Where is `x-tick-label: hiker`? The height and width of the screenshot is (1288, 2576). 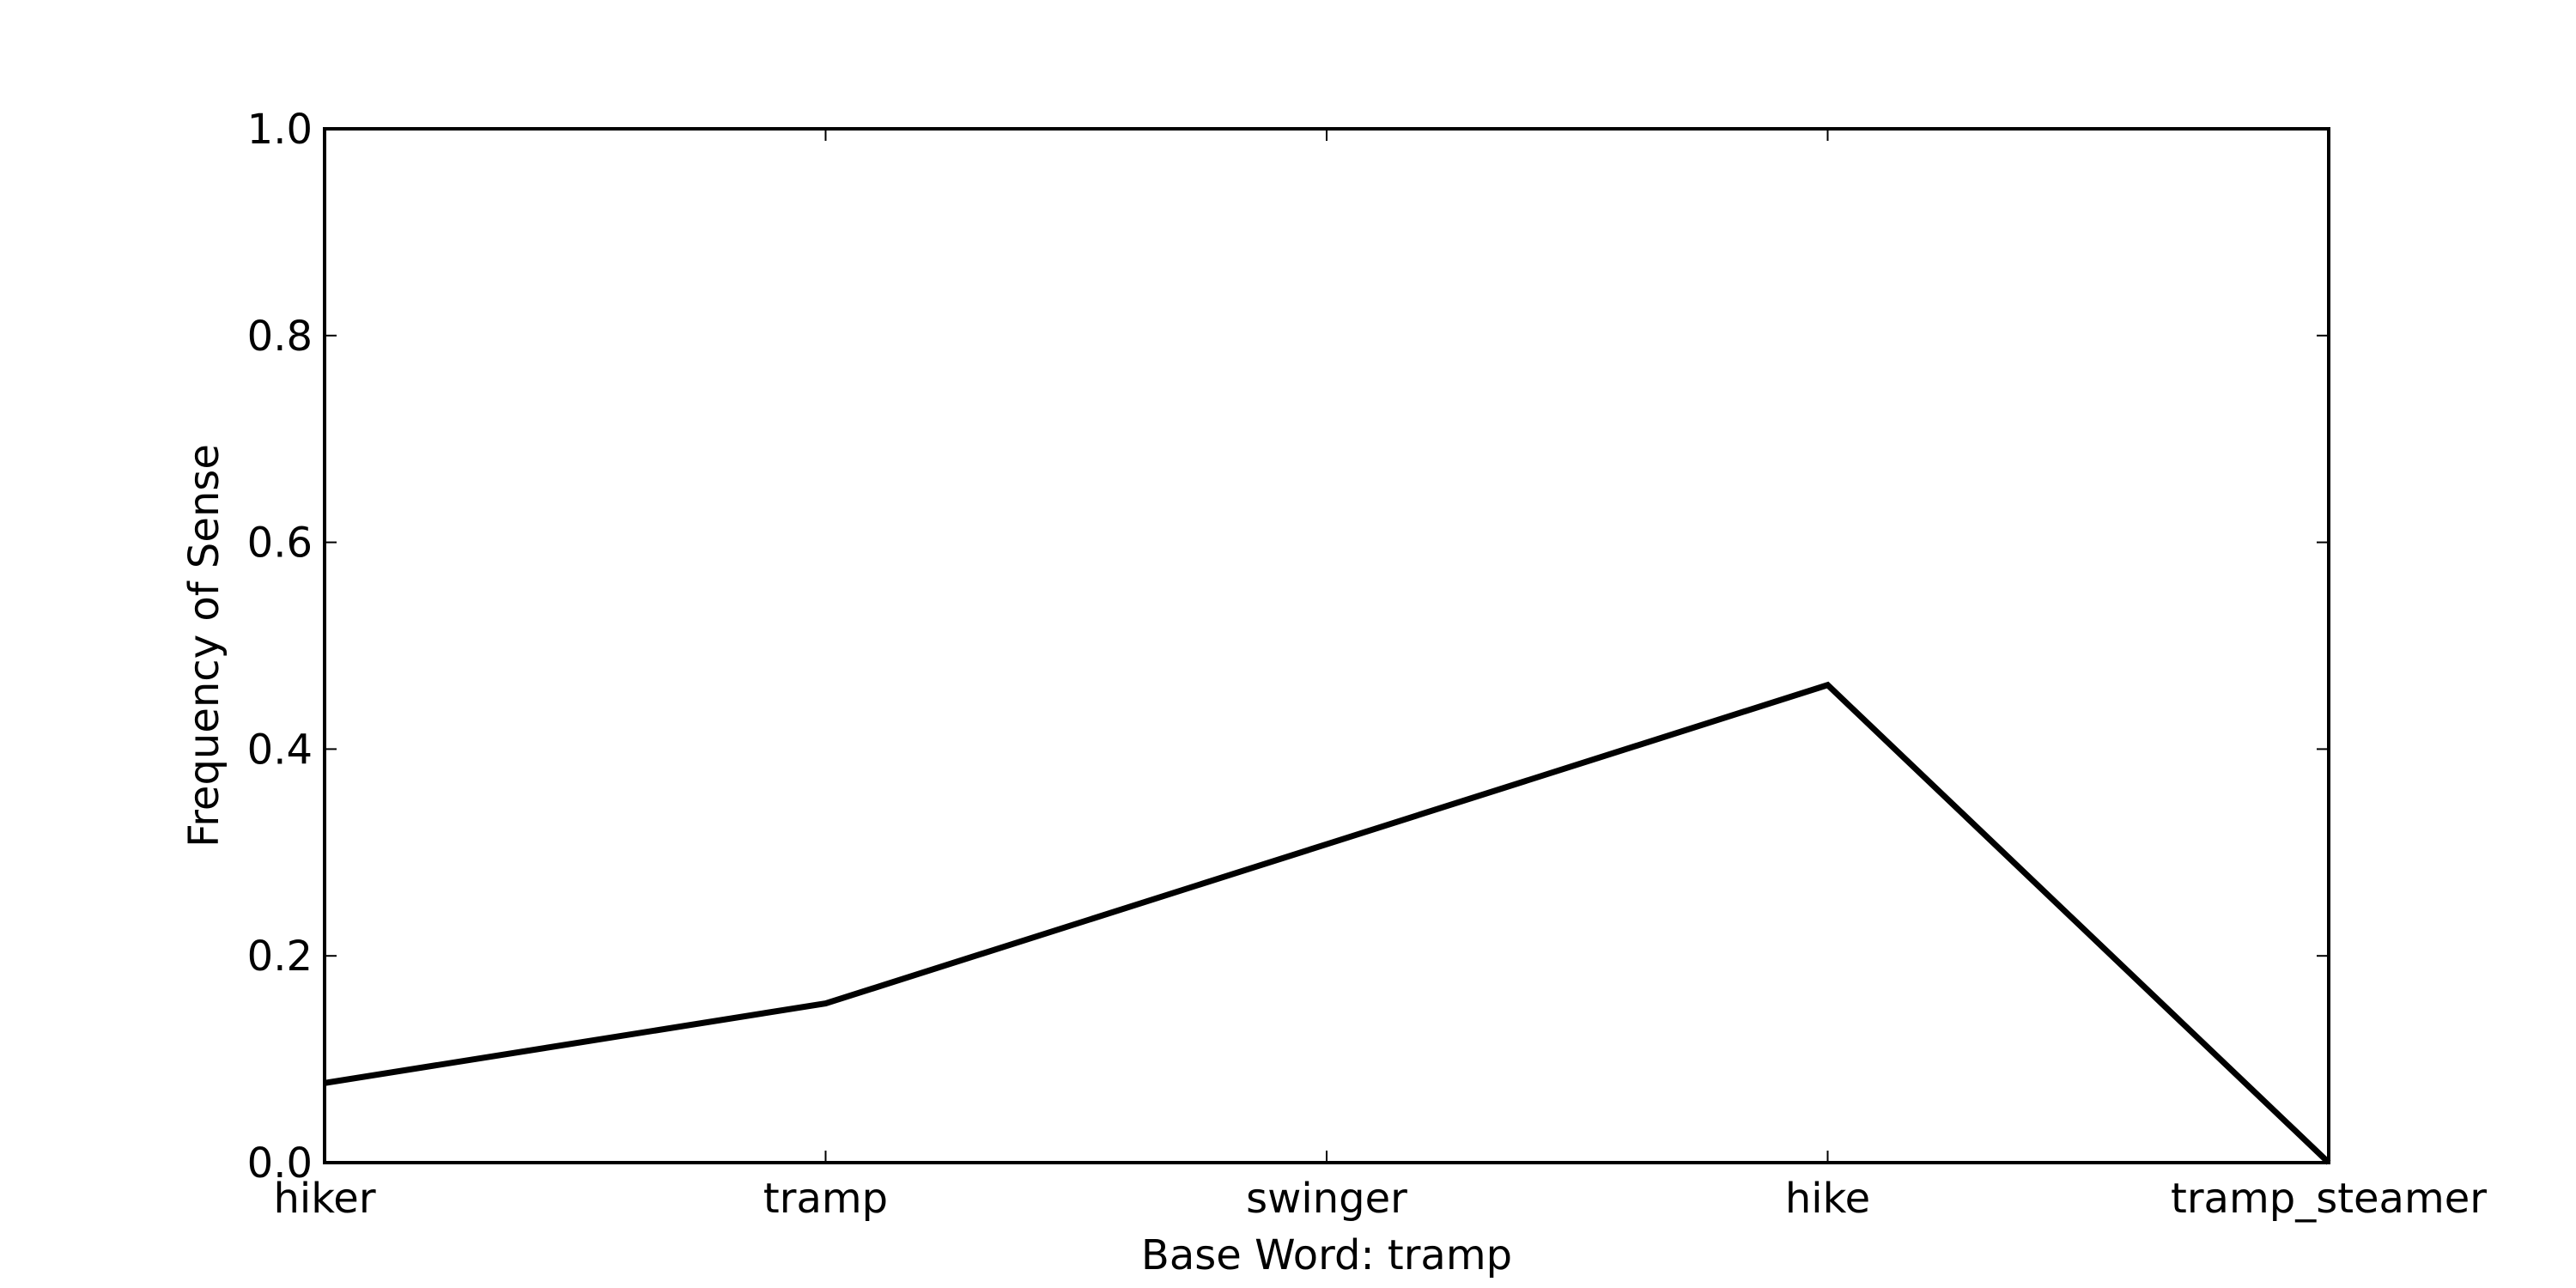
x-tick-label: hiker is located at coordinates (324, 1199).